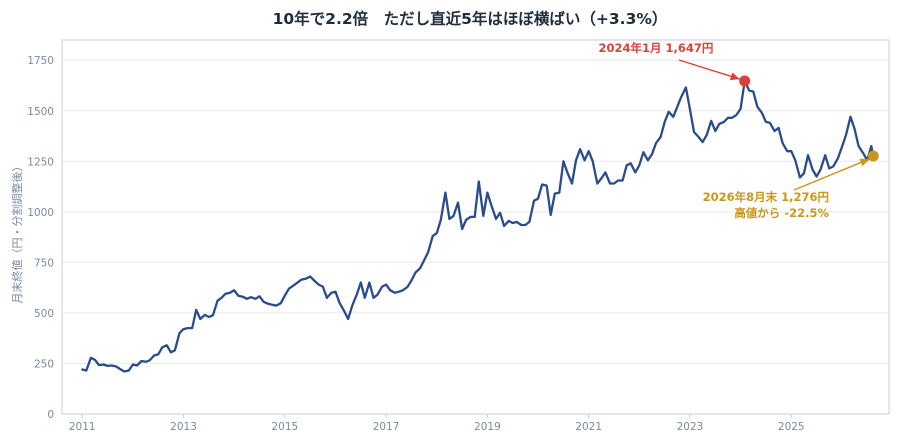 The width and height of the screenshot is (900, 443). What do you see at coordinates (470, 18) in the screenshot?
I see `chart-title: 10年で2.2倍 ただし直近5年はほぼ横ばい（+3.3%）` at bounding box center [470, 18].